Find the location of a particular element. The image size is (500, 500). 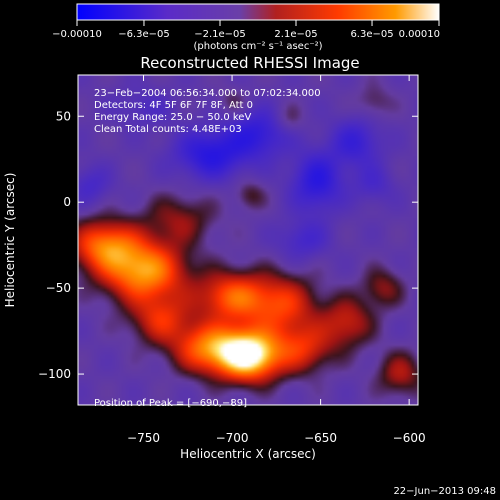

y-tick-label: 50 is located at coordinates (63, 116).